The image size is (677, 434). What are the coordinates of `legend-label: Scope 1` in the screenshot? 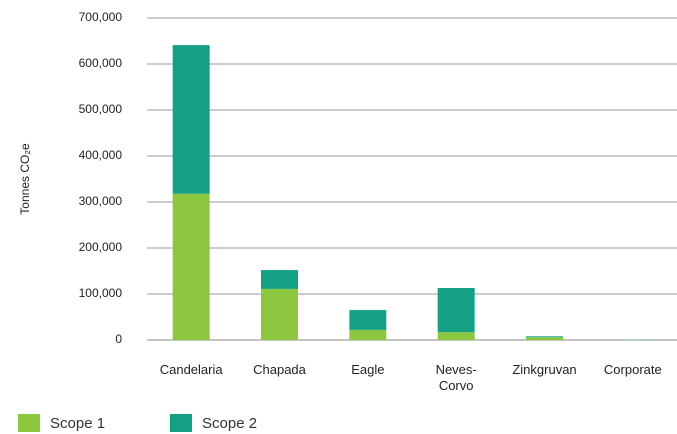 It's located at (78, 423).